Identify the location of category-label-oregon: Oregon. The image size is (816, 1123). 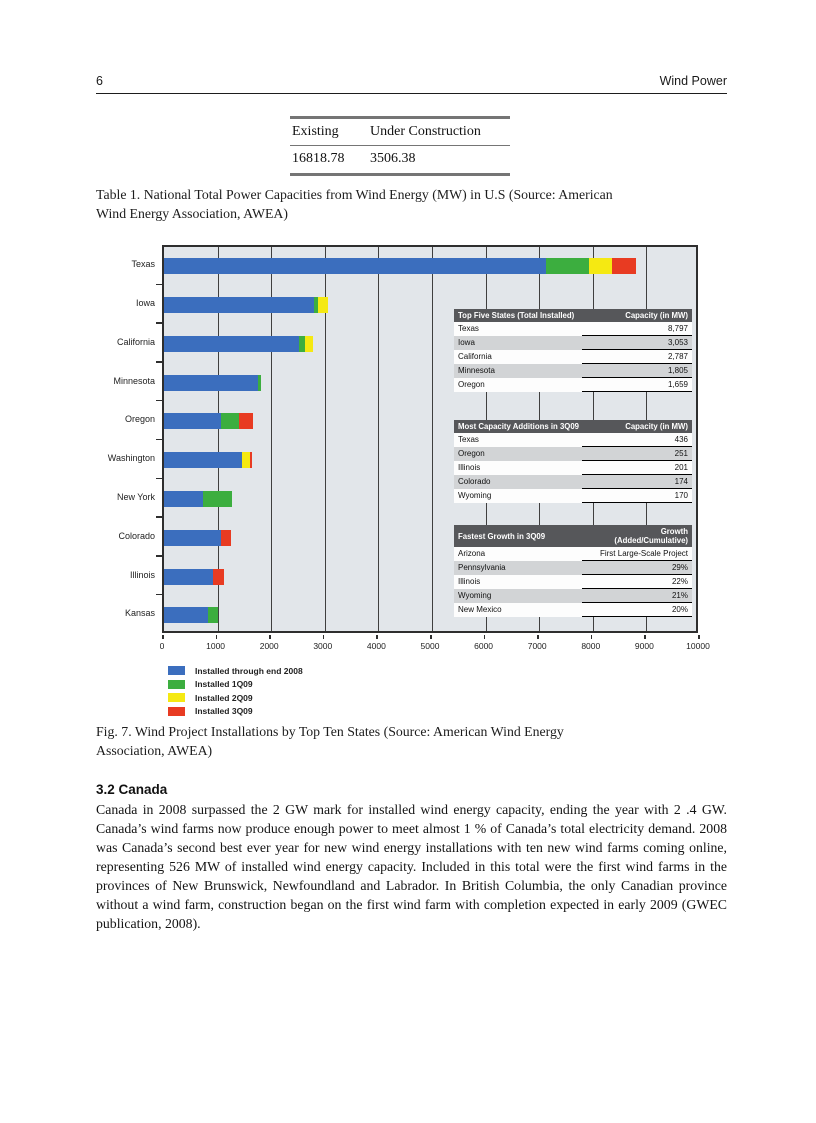
(139, 419).